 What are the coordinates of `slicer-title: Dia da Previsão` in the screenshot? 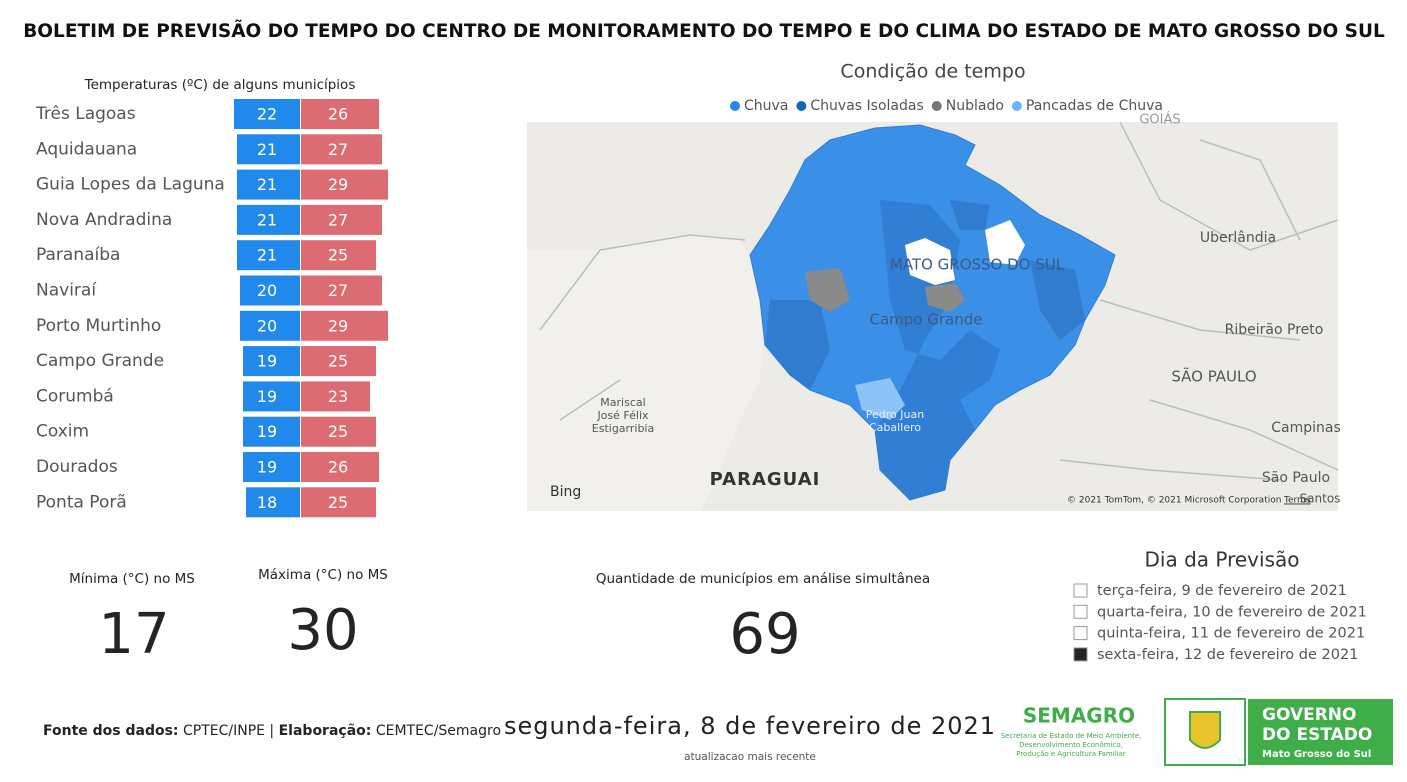 It's located at (1222, 560).